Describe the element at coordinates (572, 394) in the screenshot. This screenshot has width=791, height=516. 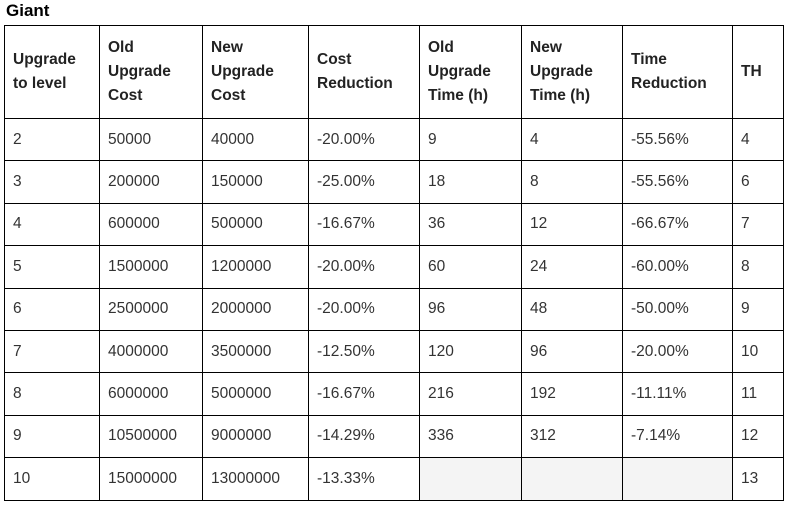
I see `table-cell: 192` at that location.